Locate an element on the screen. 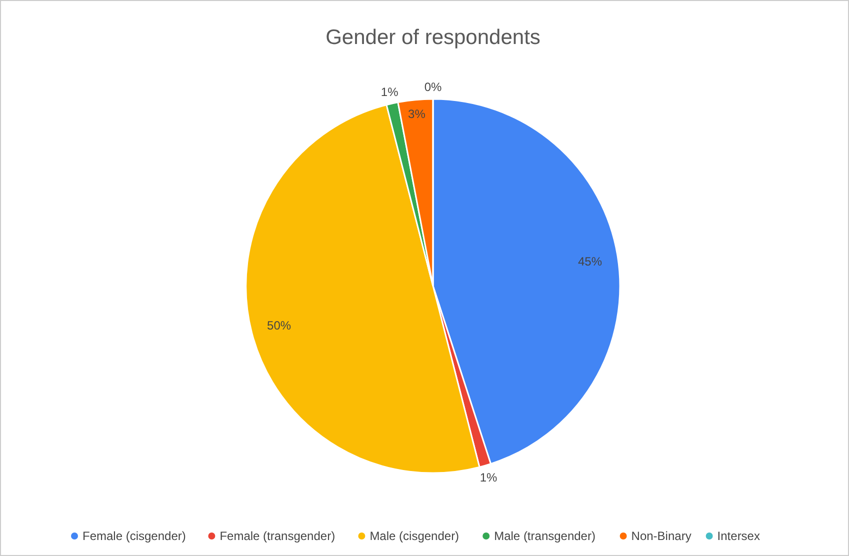 Image resolution: width=849 pixels, height=556 pixels. legend-label: Intersex is located at coordinates (738, 536).